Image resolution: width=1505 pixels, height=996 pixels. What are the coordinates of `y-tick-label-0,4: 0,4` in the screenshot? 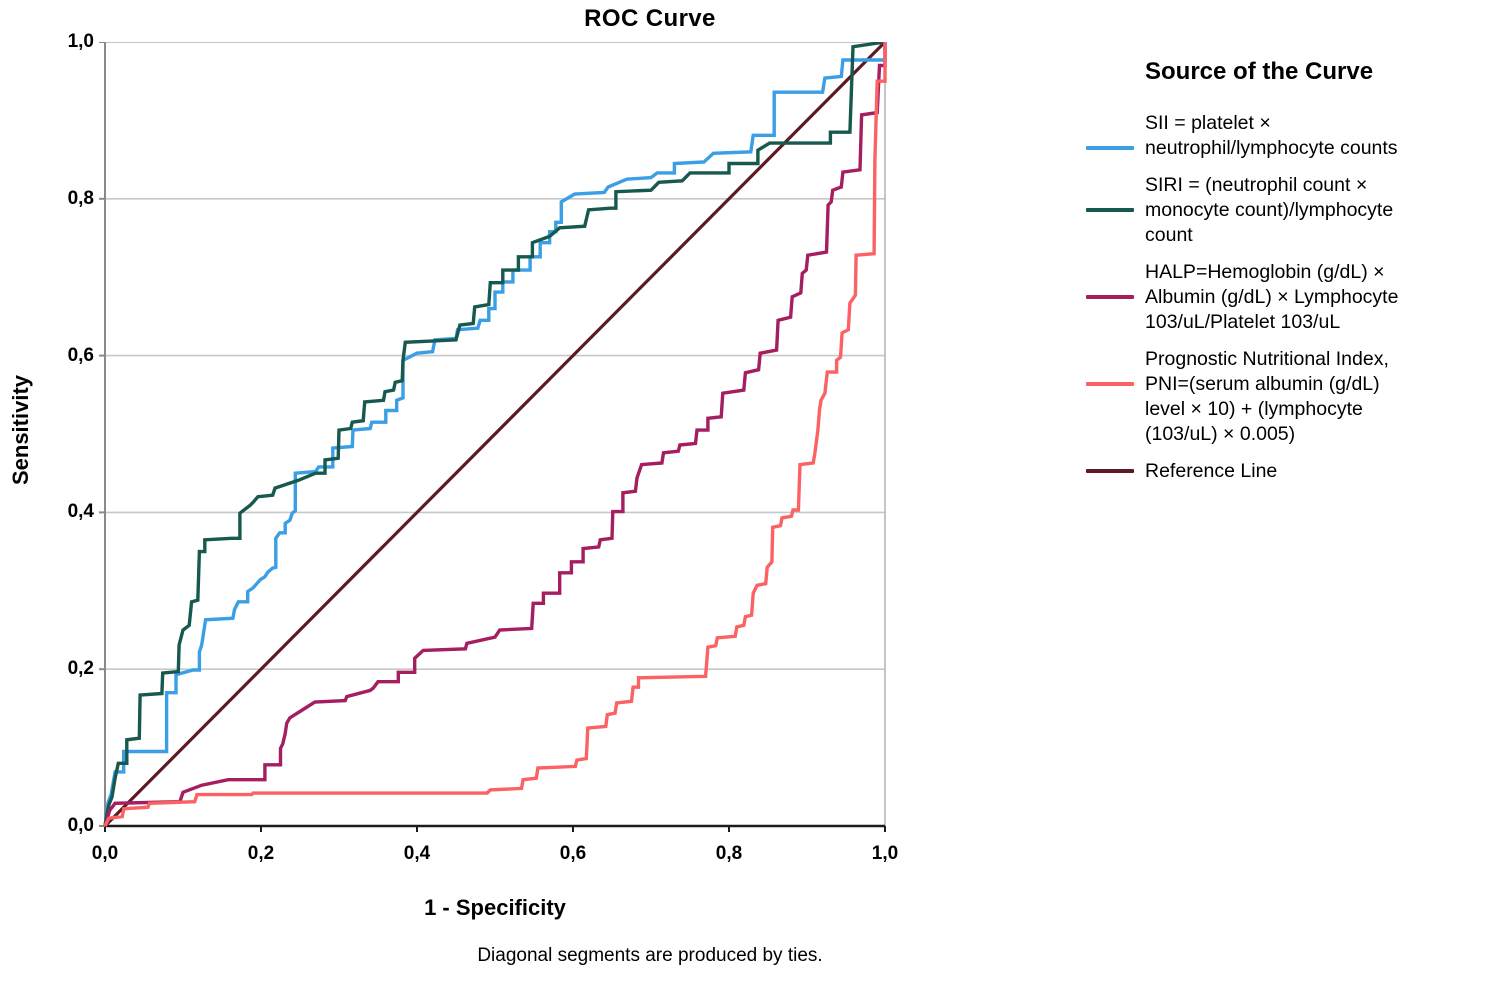 It's located at (80, 512).